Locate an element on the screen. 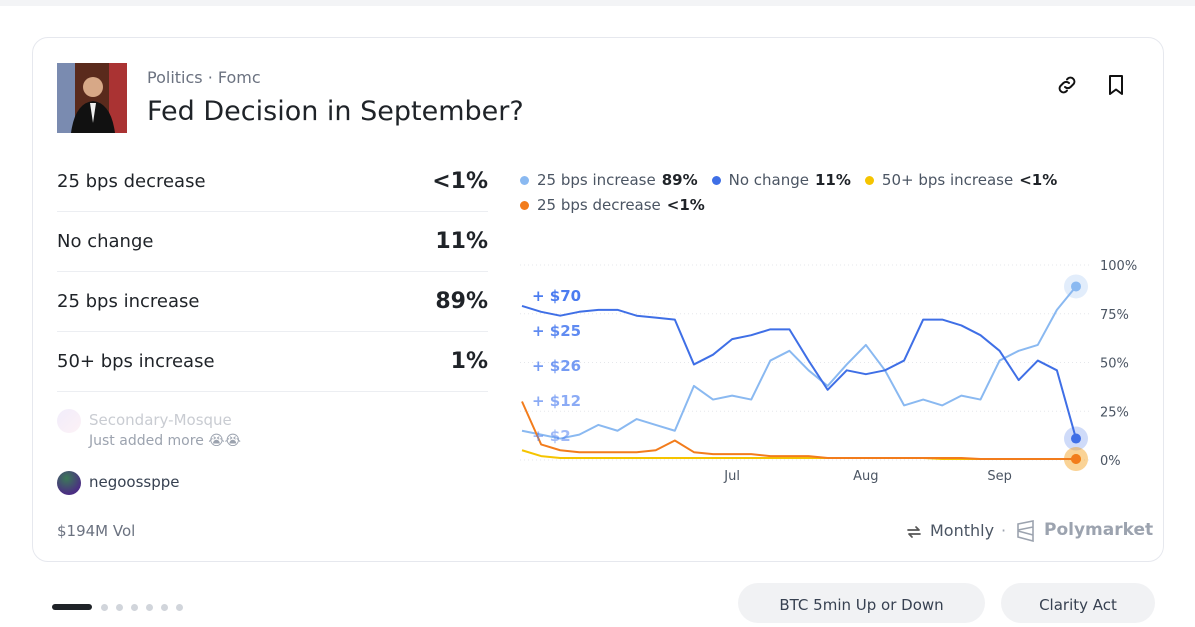 This screenshot has width=1195, height=627. comment-text: Just added more 😭😭 is located at coordinates (165, 441).